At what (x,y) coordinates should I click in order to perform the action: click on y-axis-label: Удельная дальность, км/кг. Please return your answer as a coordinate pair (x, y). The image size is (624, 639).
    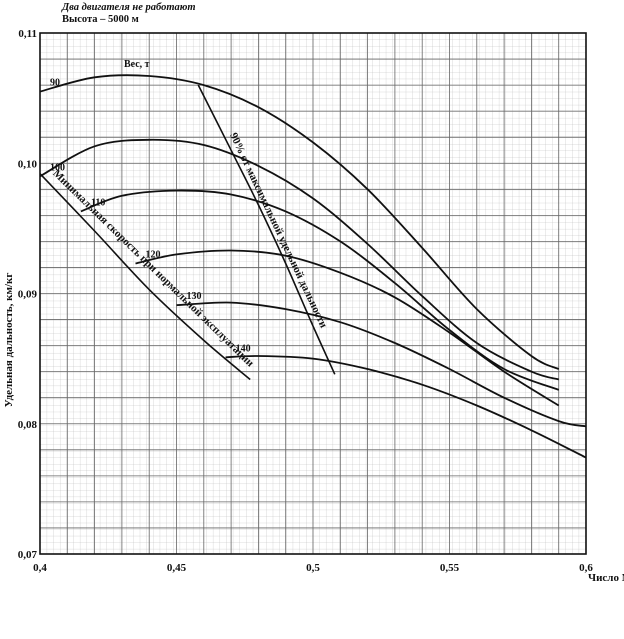
    Looking at the image, I should click on (9, 340).